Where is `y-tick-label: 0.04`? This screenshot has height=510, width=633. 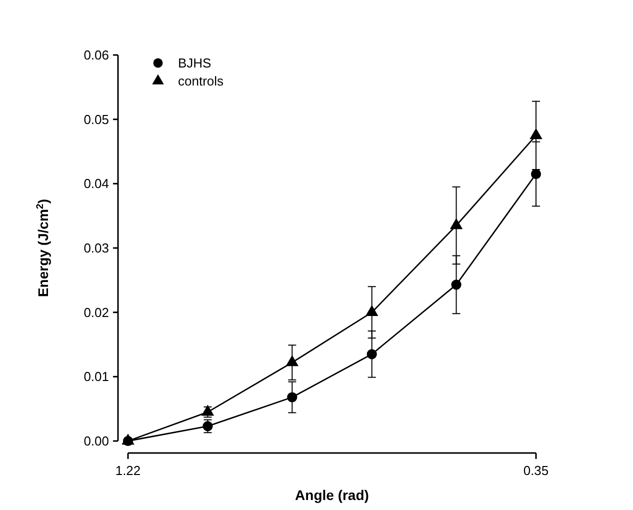
y-tick-label: 0.04 is located at coordinates (96, 184).